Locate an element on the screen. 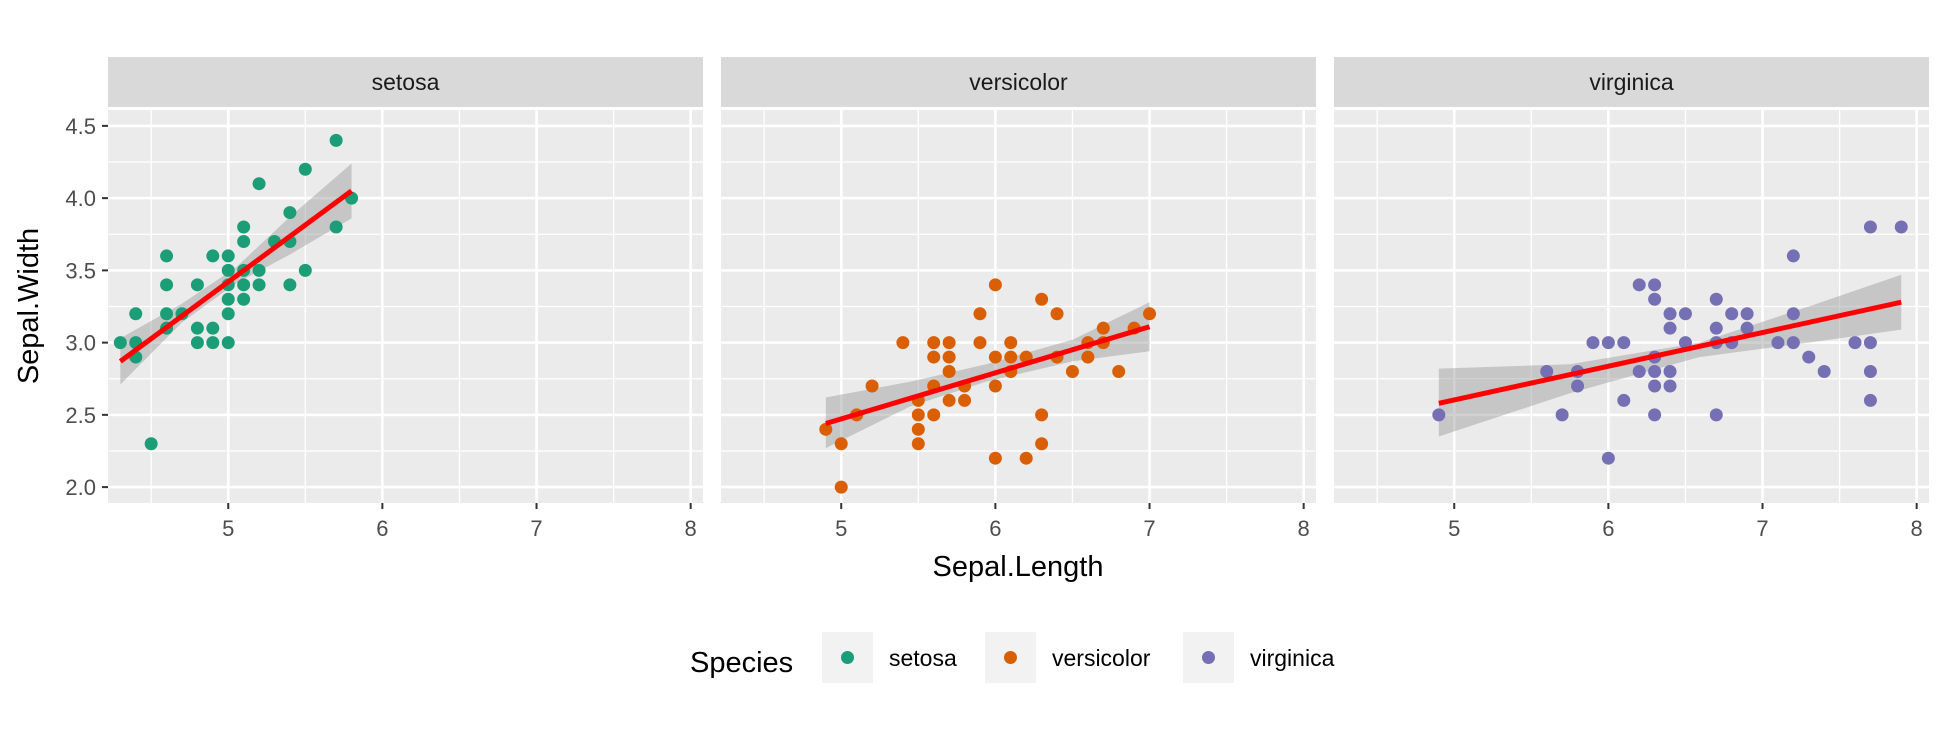  legend-label: setosa is located at coordinates (923, 658).